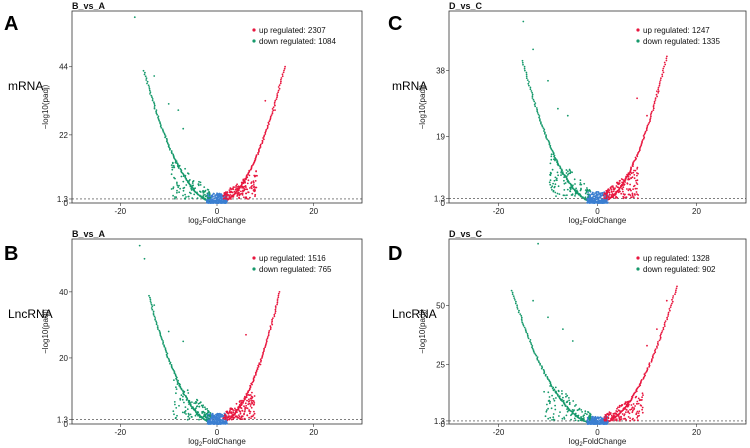 This screenshot has height=448, width=750. I want to click on panel-title: B_vs_A, so click(89, 234).